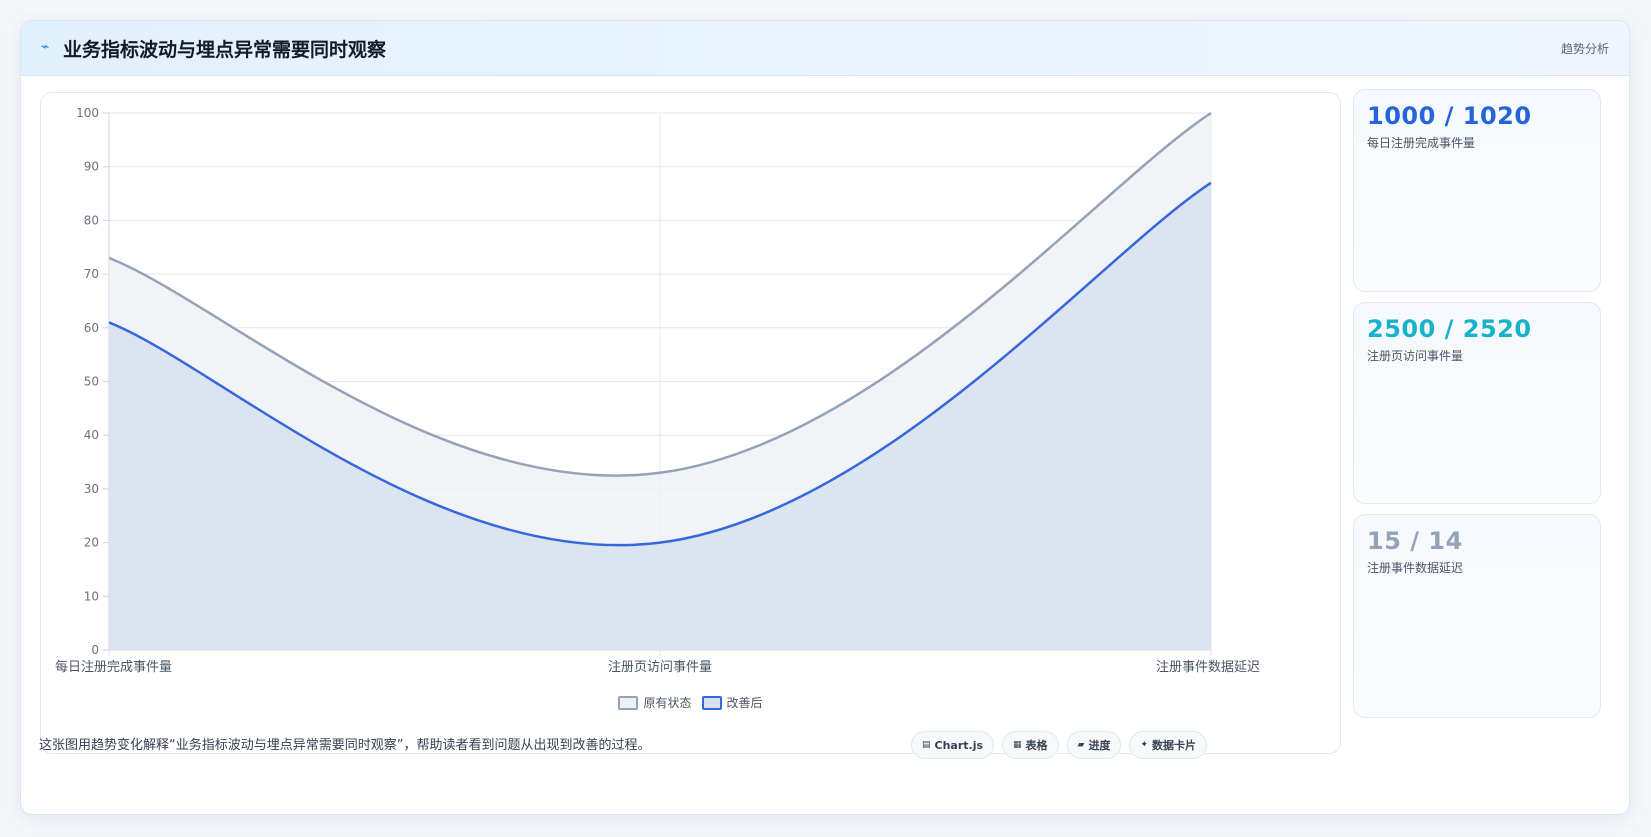 The height and width of the screenshot is (837, 1651). What do you see at coordinates (1081, 745) in the screenshot?
I see `progress-icon: ▰` at bounding box center [1081, 745].